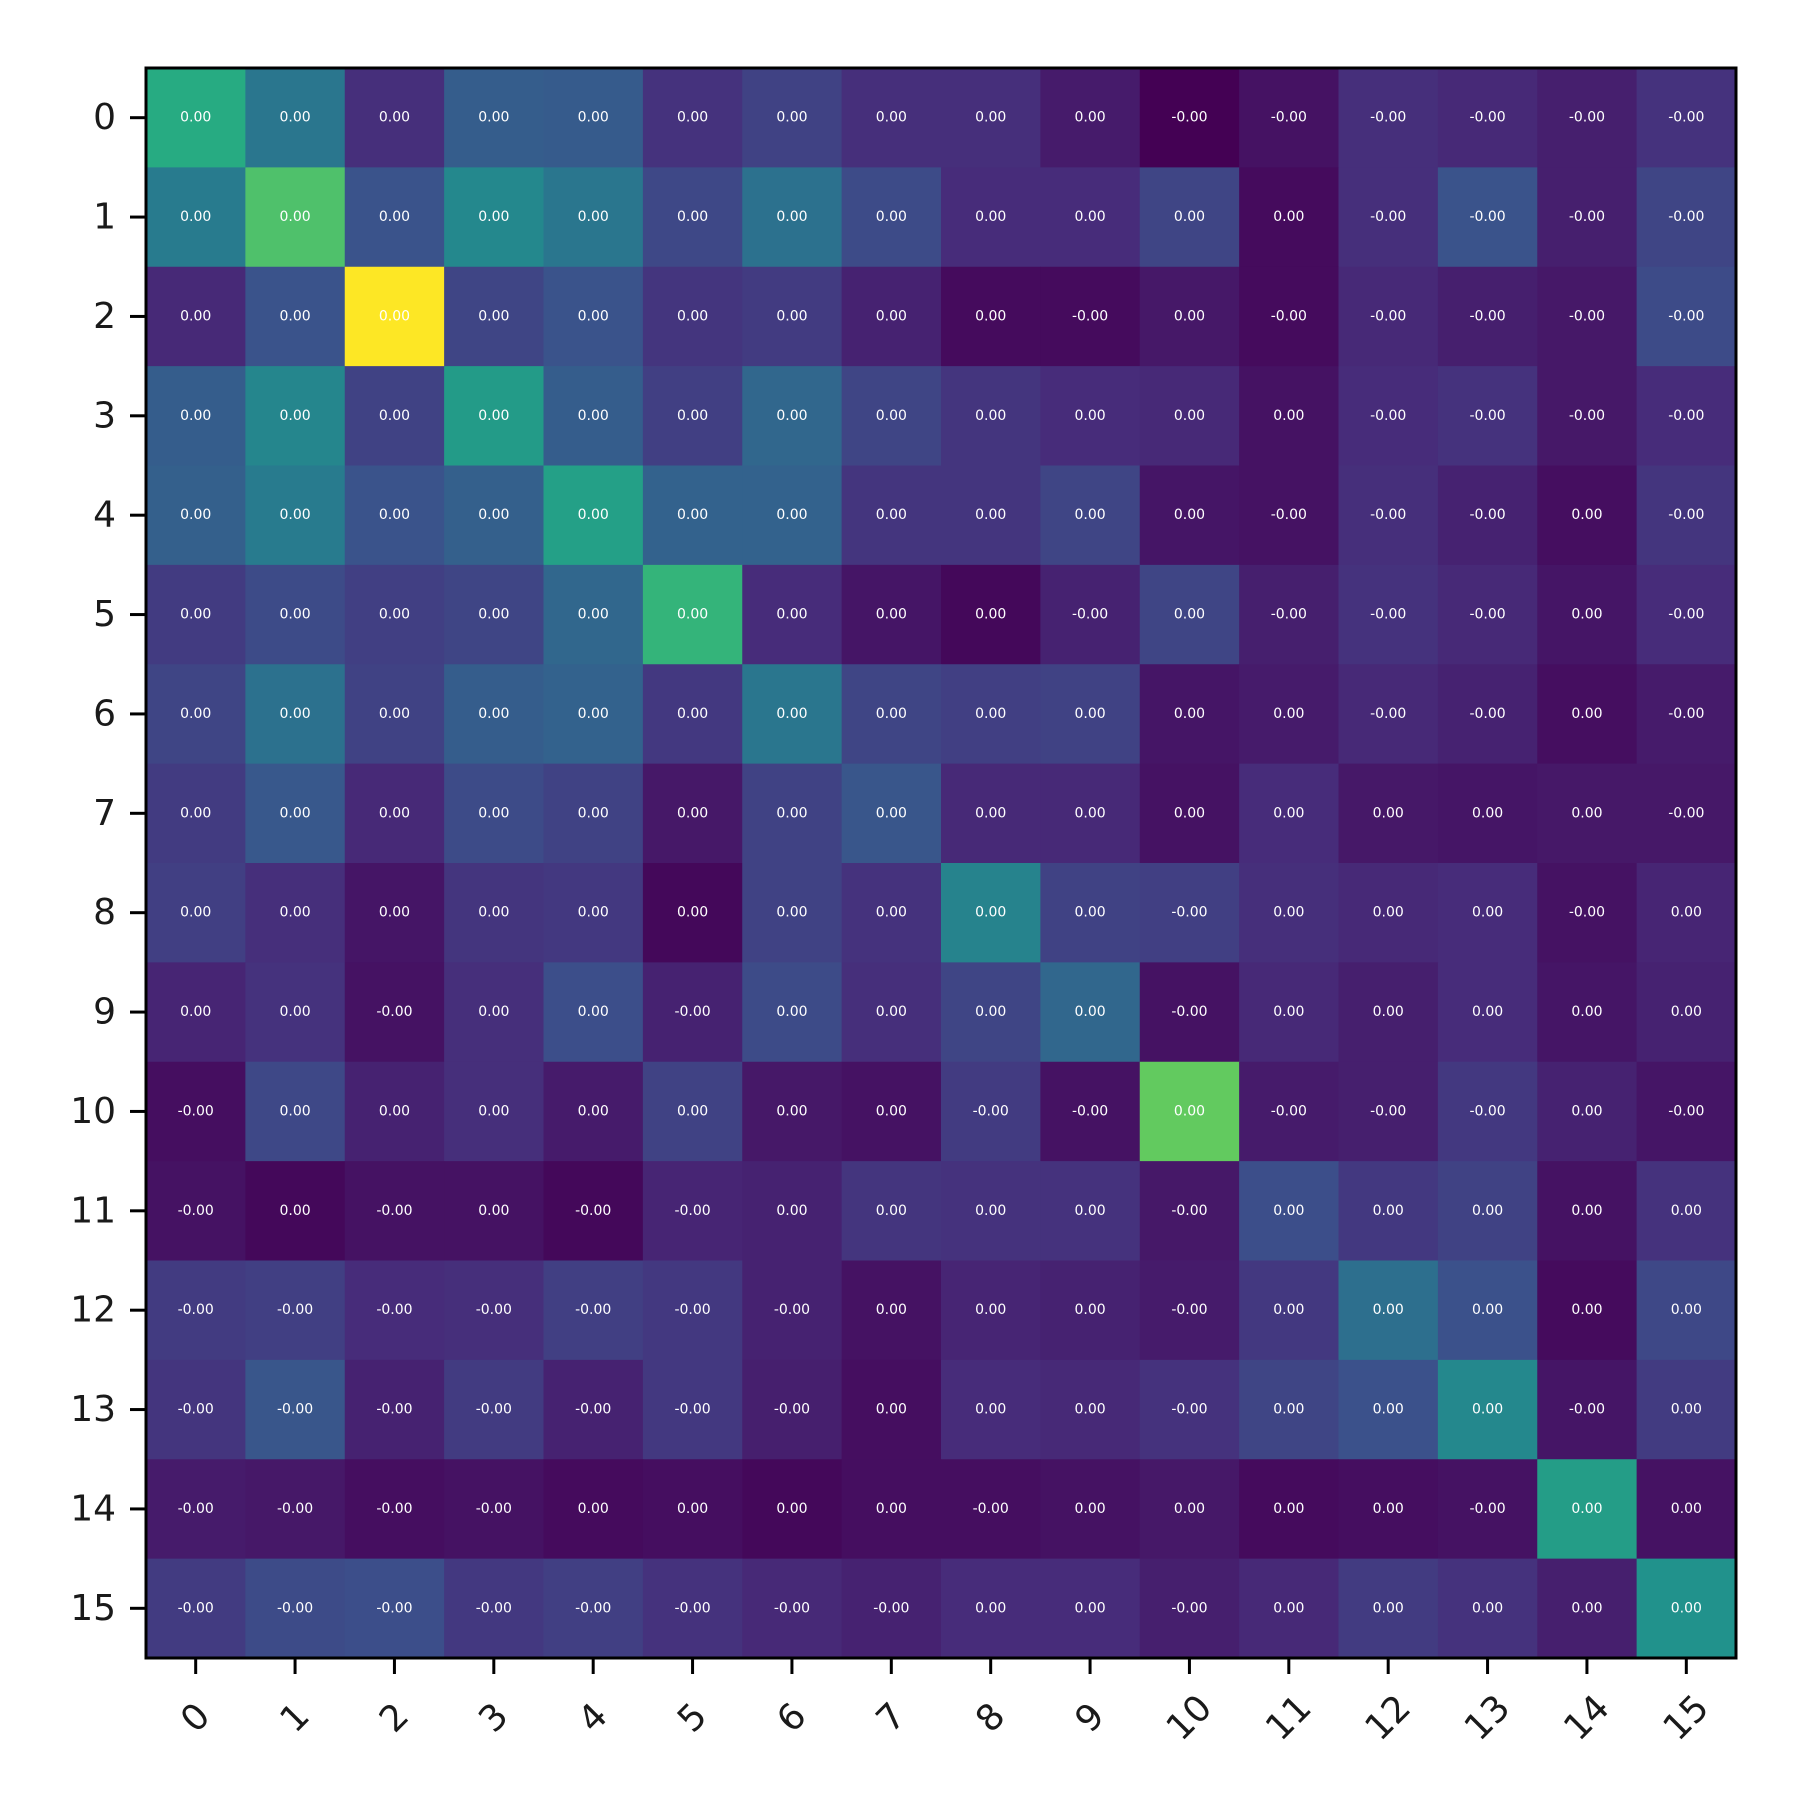  I want to click on heatmap-cell-r7-c5, so click(692, 813).